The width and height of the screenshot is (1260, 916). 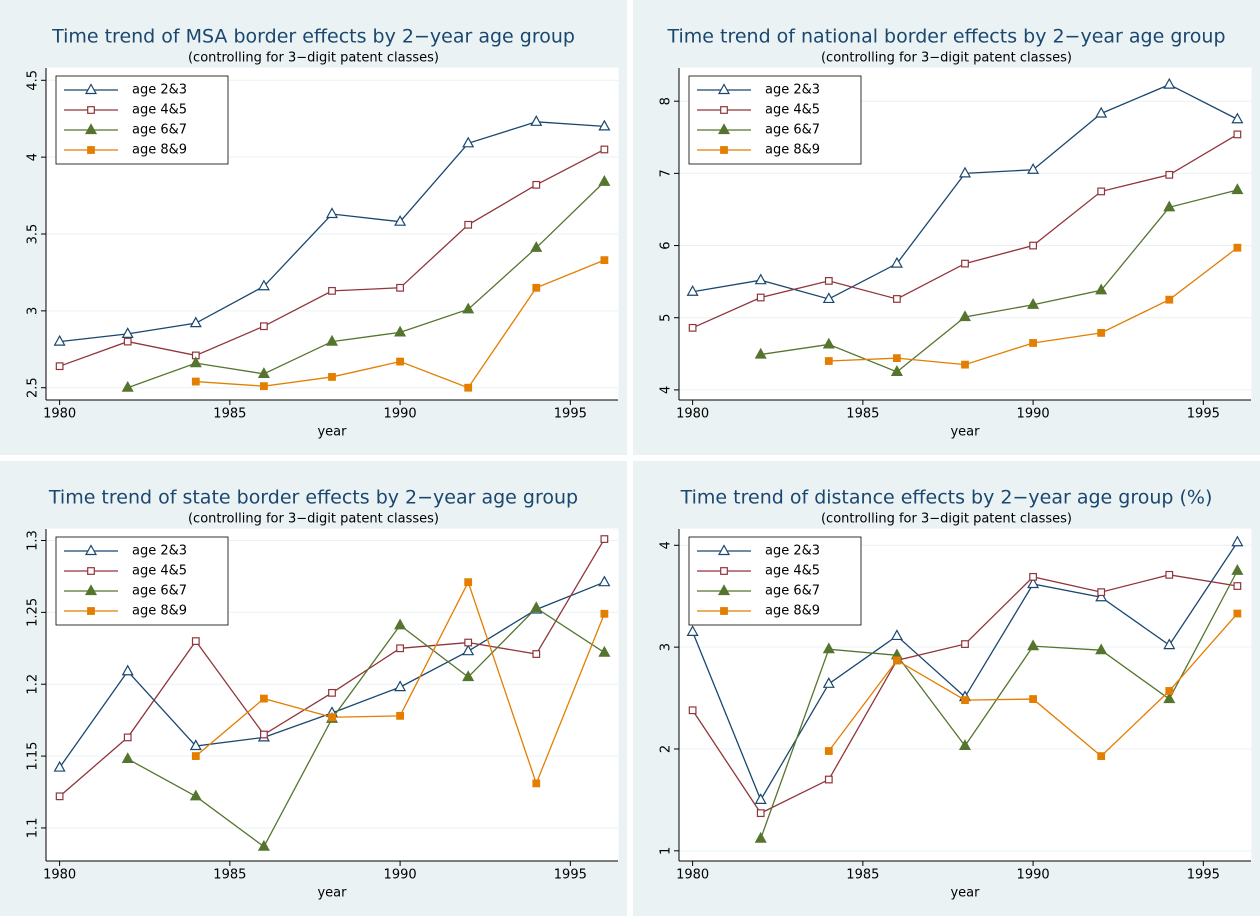 What do you see at coordinates (792, 591) in the screenshot?
I see `legend-label: age 6&7` at bounding box center [792, 591].